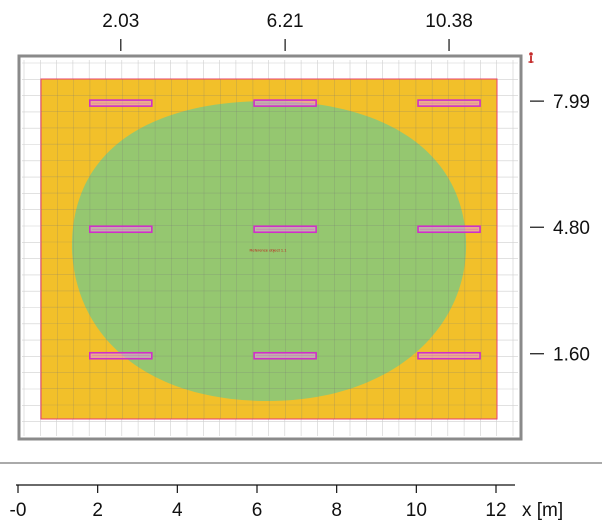 The image size is (602, 523). What do you see at coordinates (97, 510) in the screenshot?
I see `x-tick-label-2: 2` at bounding box center [97, 510].